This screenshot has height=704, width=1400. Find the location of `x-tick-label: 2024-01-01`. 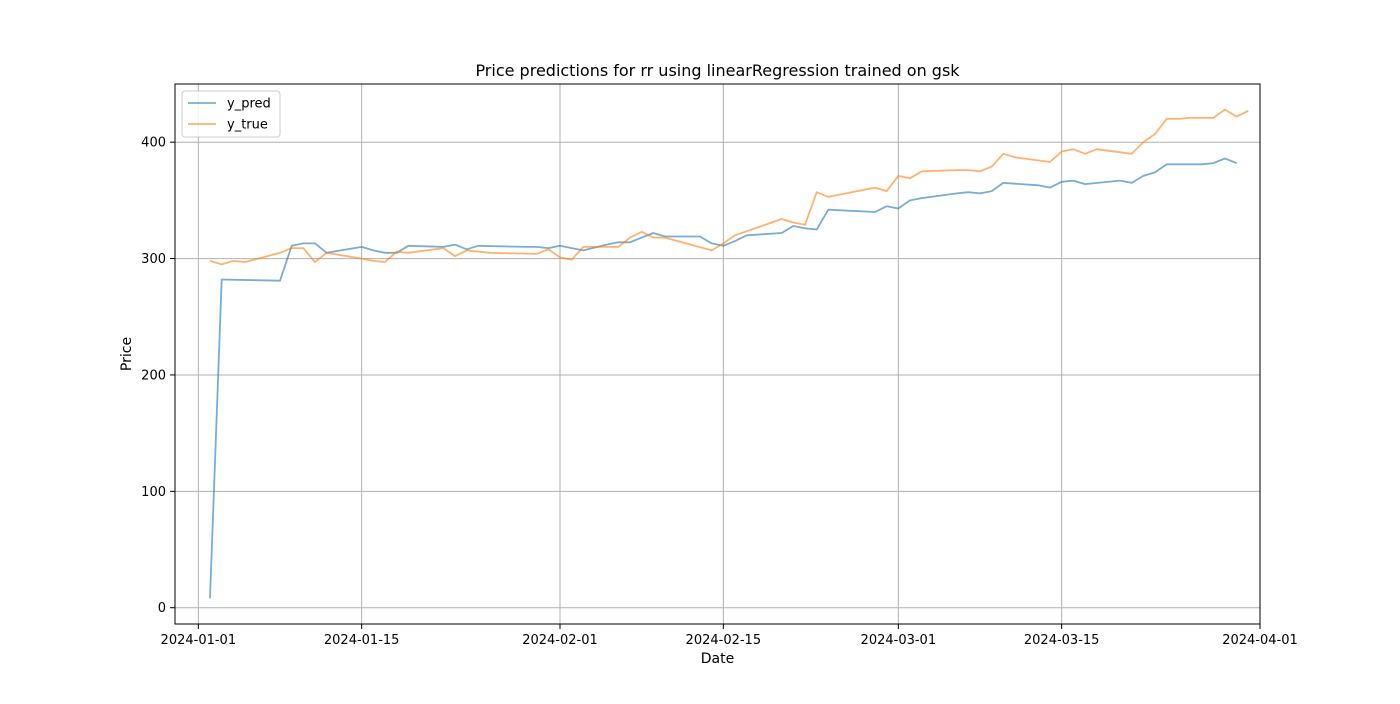

x-tick-label: 2024-01-01 is located at coordinates (199, 640).